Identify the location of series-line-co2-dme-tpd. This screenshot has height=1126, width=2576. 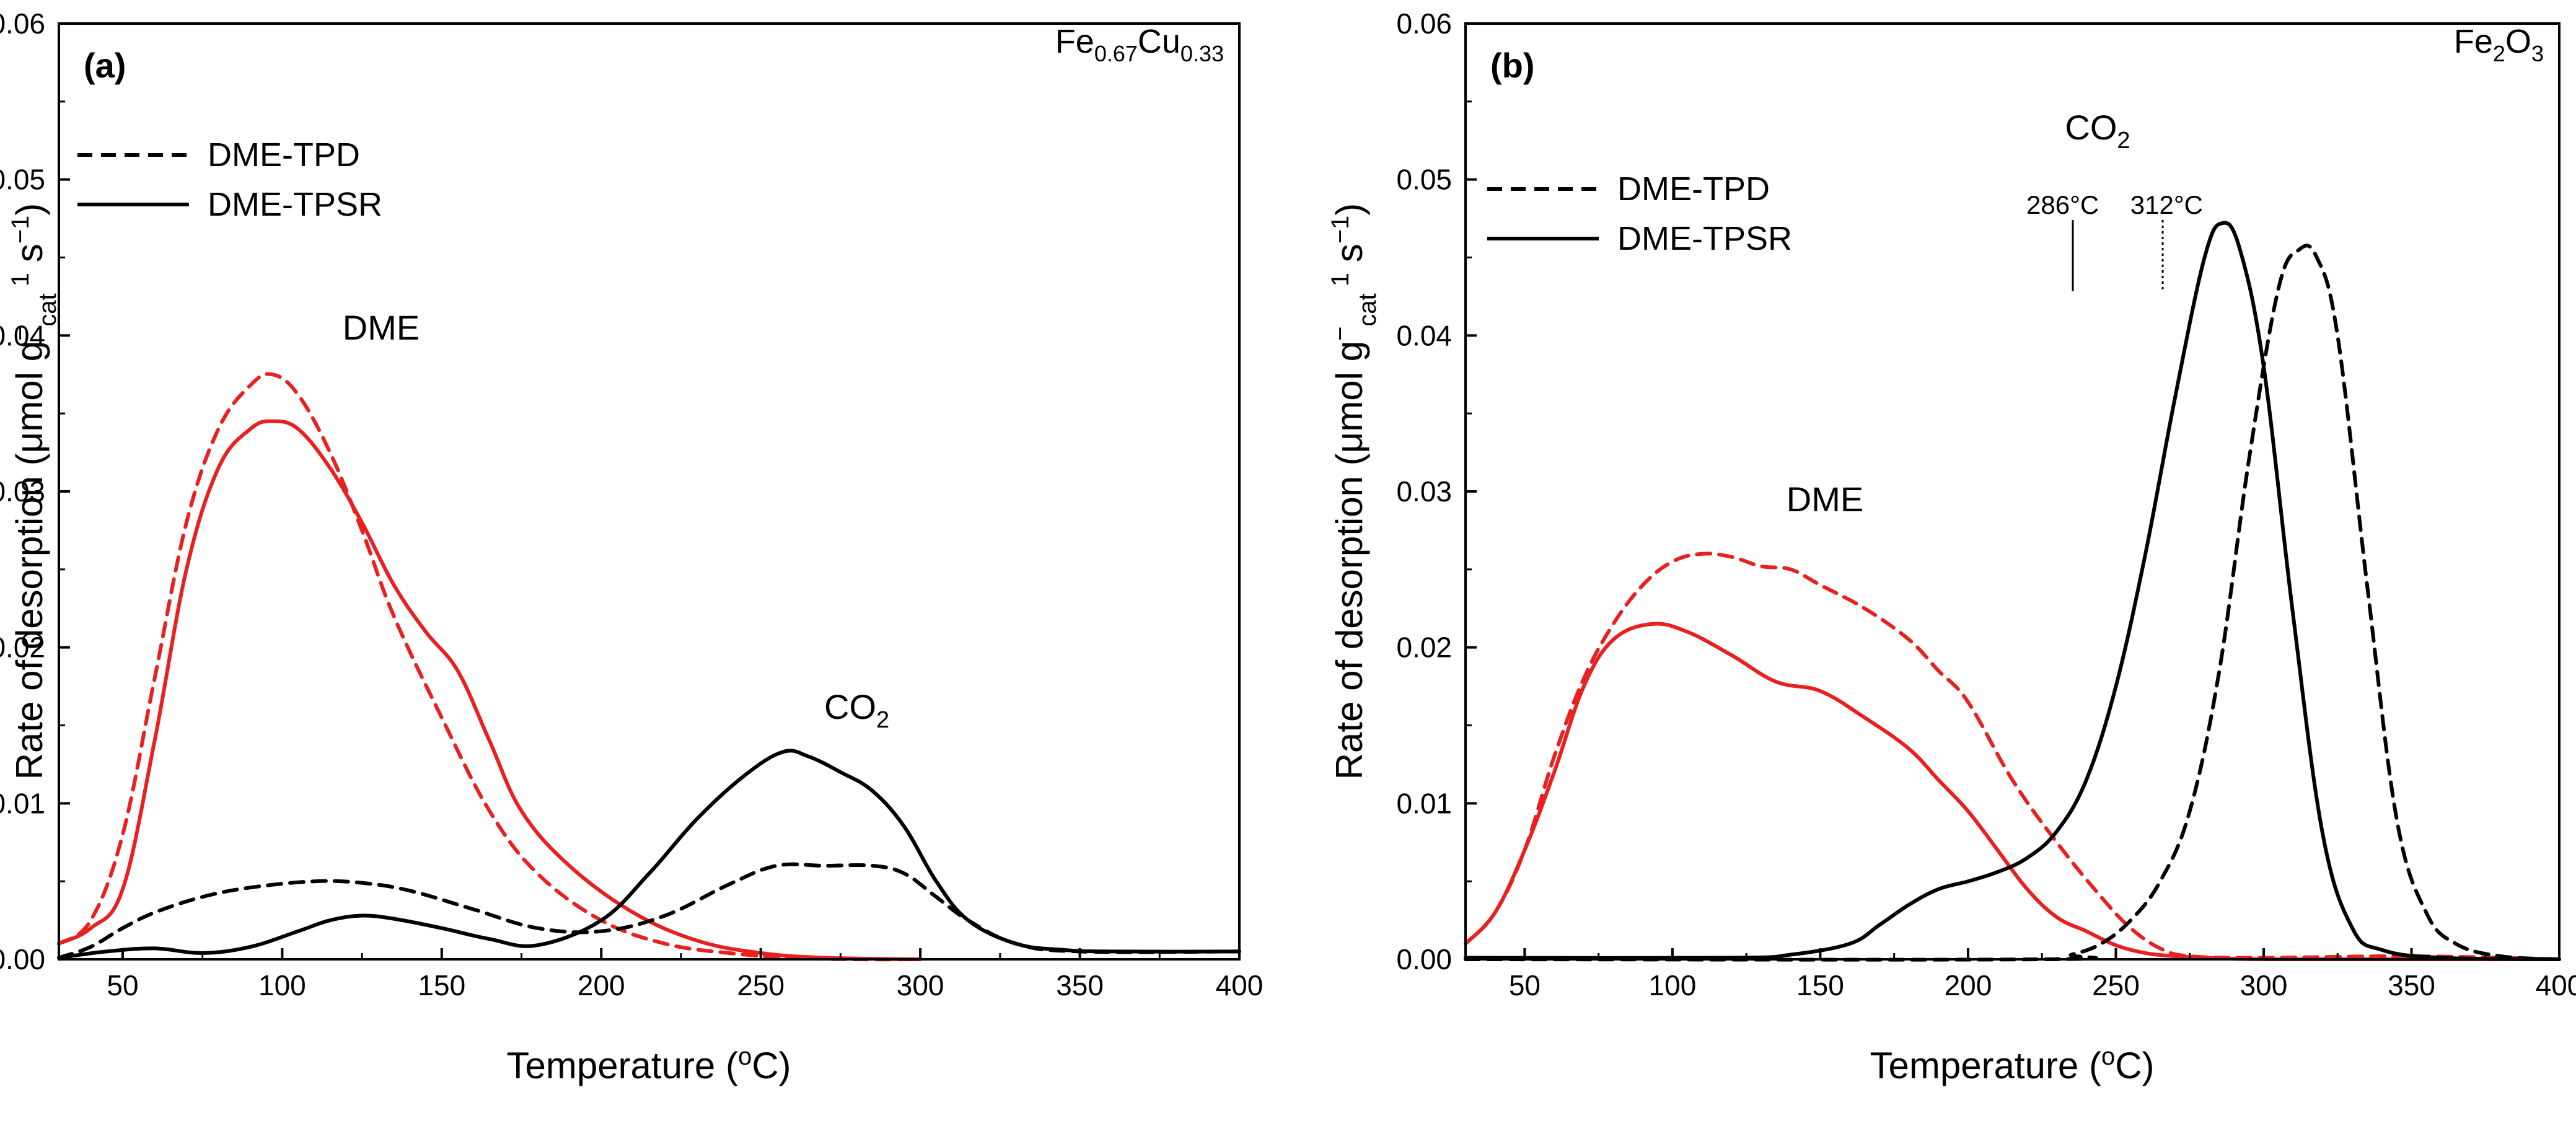
(649, 911).